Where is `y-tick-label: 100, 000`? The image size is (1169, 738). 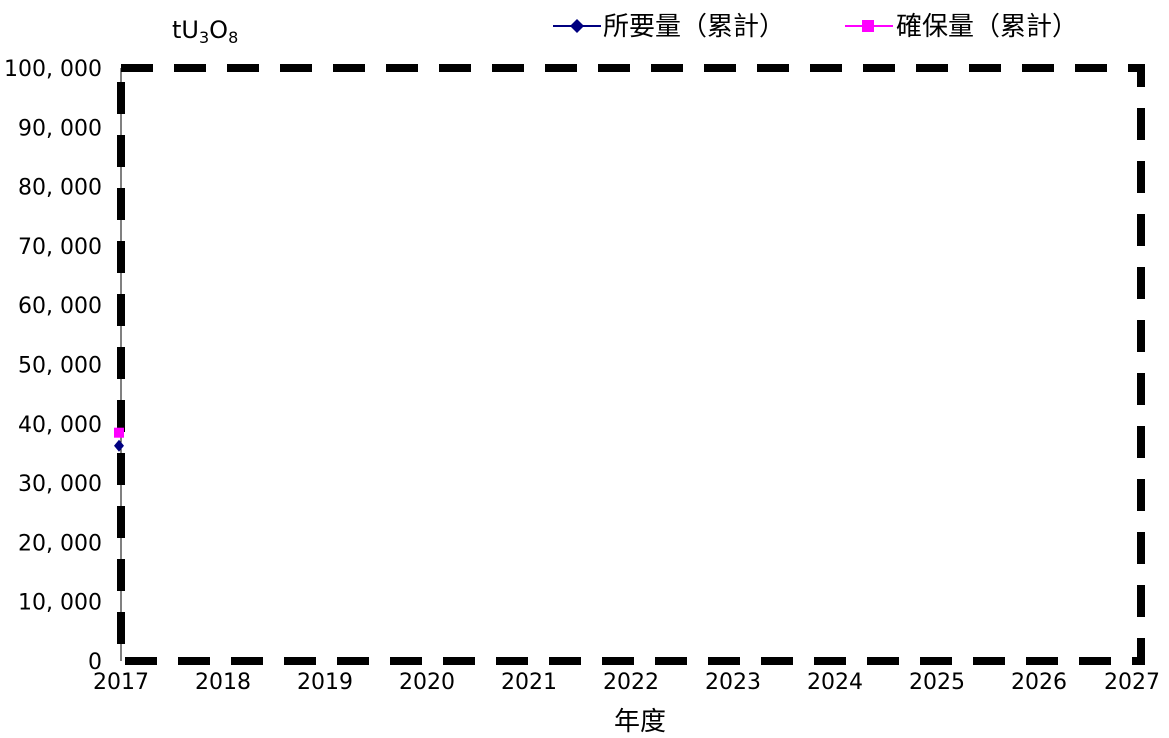
y-tick-label: 100, 000 is located at coordinates (53, 69).